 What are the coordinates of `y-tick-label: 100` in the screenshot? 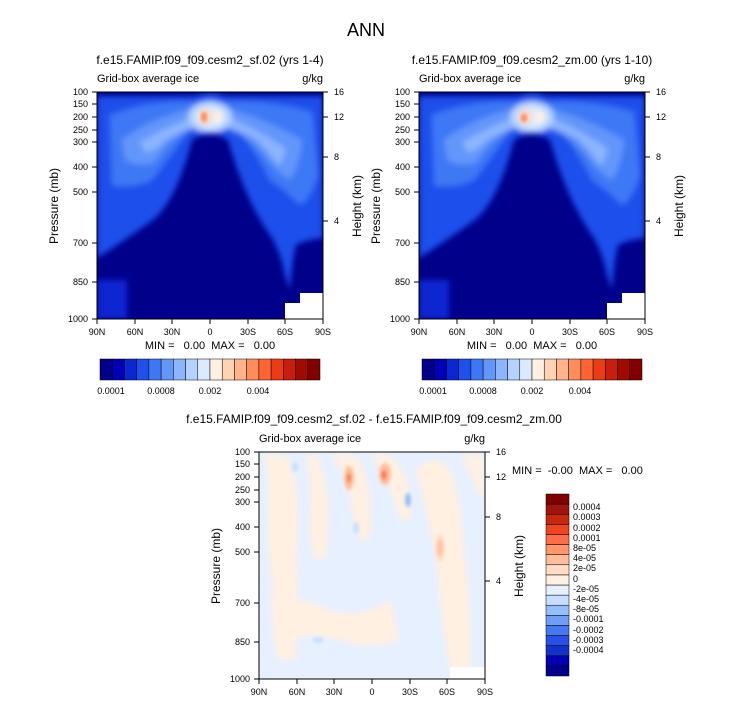 It's located at (402, 92).